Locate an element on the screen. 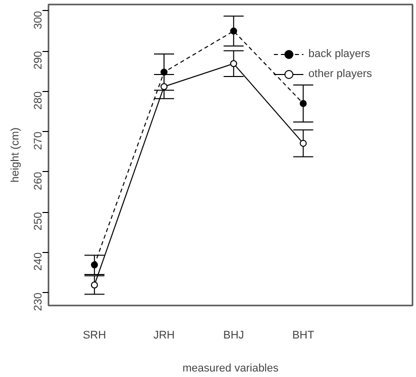 This screenshot has width=416, height=377. legend-label: back players is located at coordinates (339, 54).